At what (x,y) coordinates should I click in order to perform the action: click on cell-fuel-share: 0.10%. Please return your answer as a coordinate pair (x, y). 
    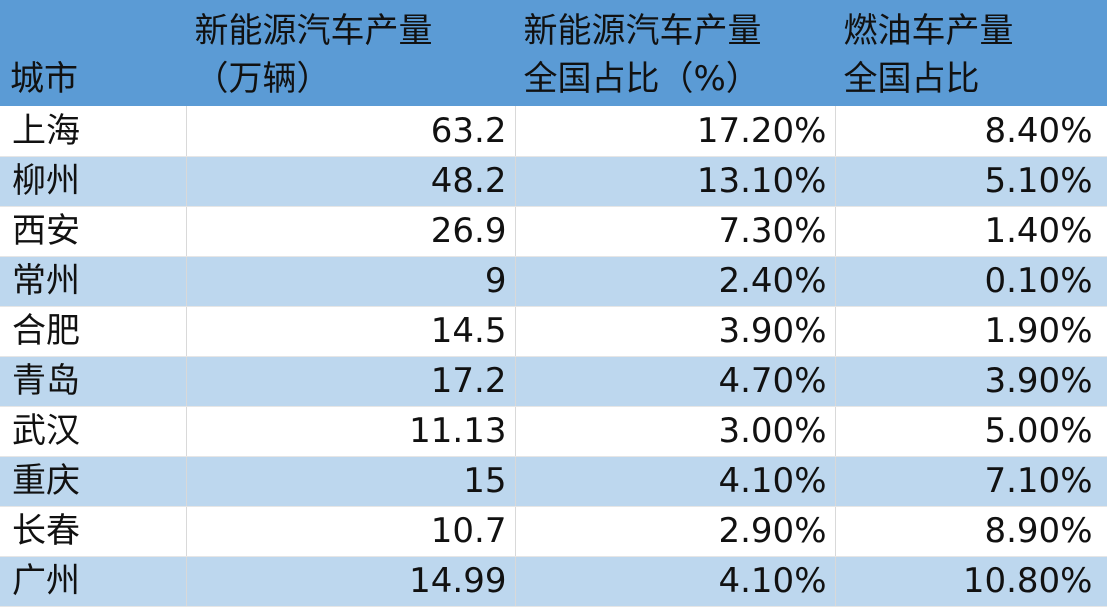
    Looking at the image, I should click on (971, 281).